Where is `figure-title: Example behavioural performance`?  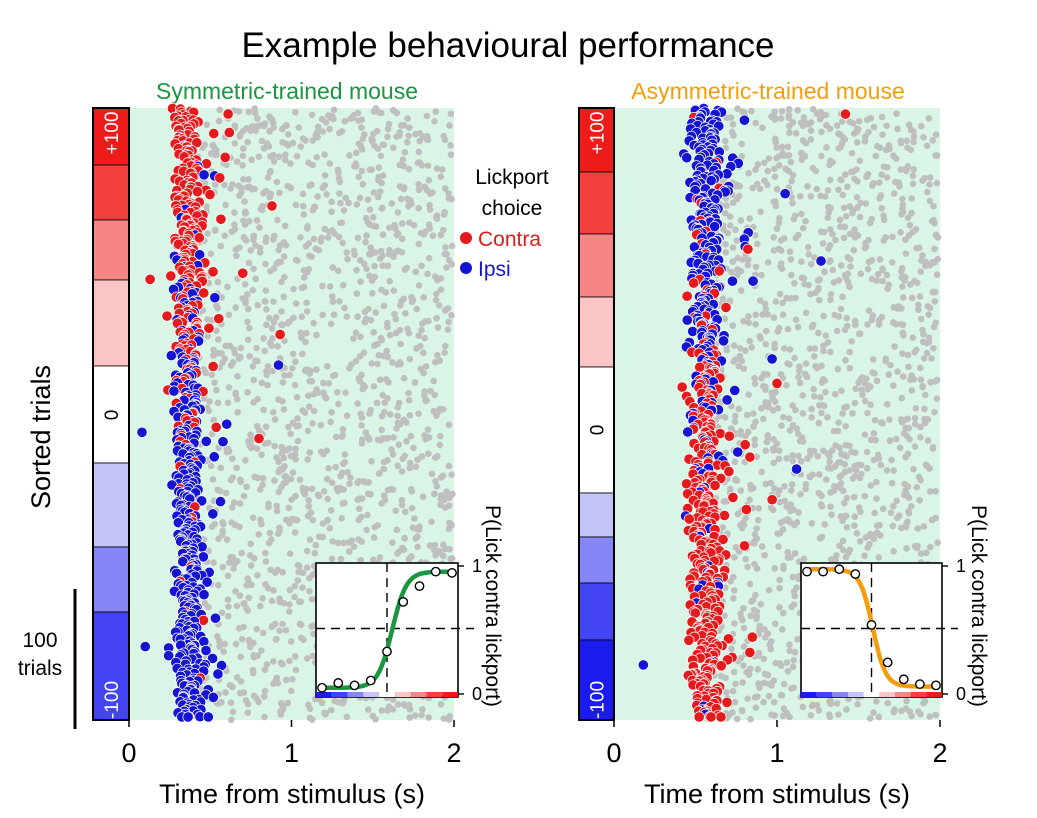
figure-title: Example behavioural performance is located at coordinates (507, 45).